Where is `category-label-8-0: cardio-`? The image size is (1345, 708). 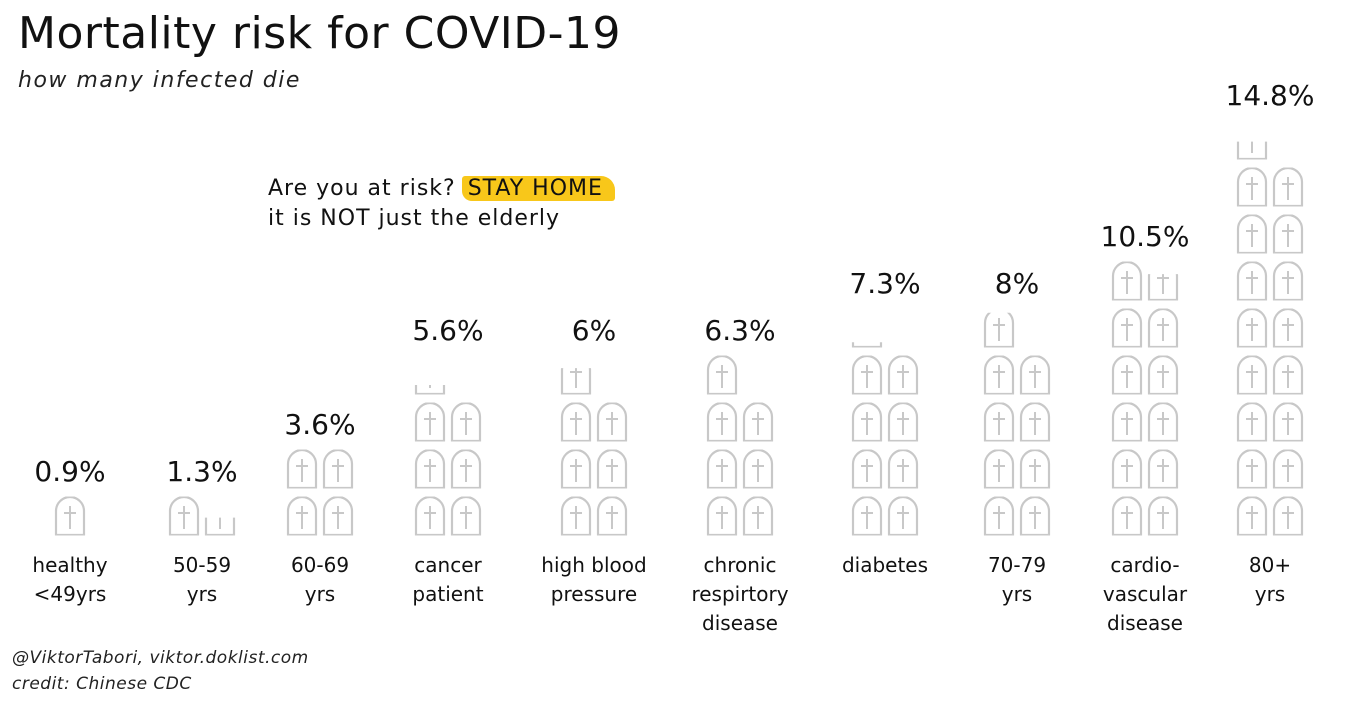
category-label-8-0: cardio- is located at coordinates (1144, 565).